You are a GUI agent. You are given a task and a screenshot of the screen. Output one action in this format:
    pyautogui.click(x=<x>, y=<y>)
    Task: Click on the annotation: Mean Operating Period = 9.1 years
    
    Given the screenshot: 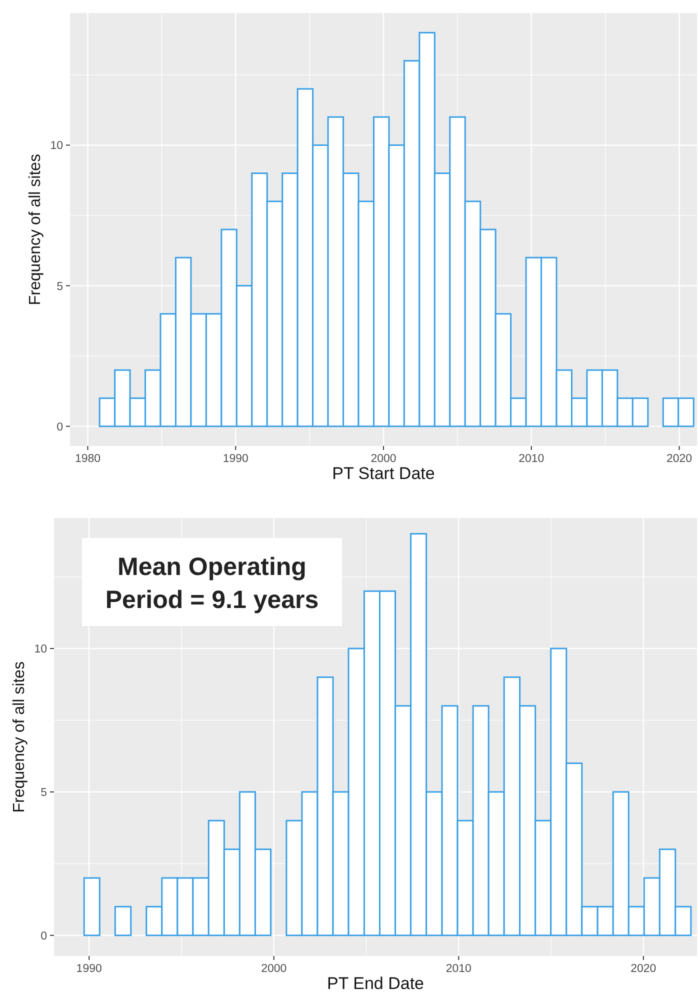 What is the action you would take?
    pyautogui.click(x=212, y=583)
    